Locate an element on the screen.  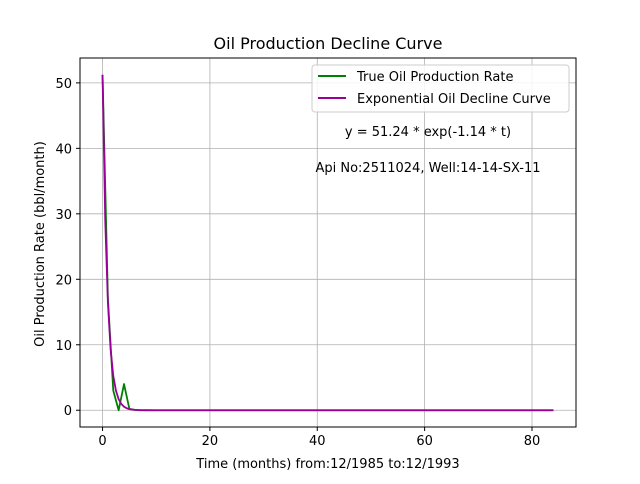
legend-label-exponential-curve: Exponential Oil Decline Curve is located at coordinates (454, 99).